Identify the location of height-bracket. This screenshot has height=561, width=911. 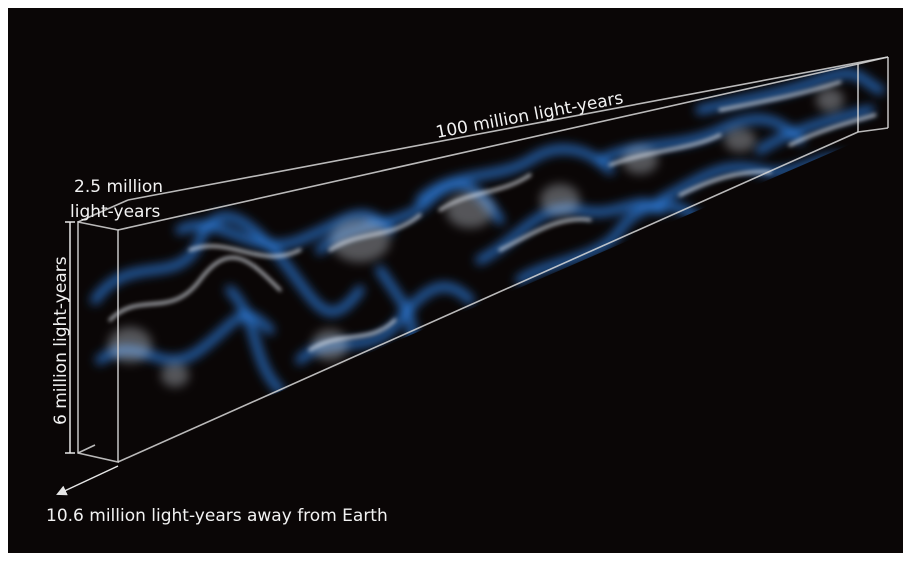
(70, 337).